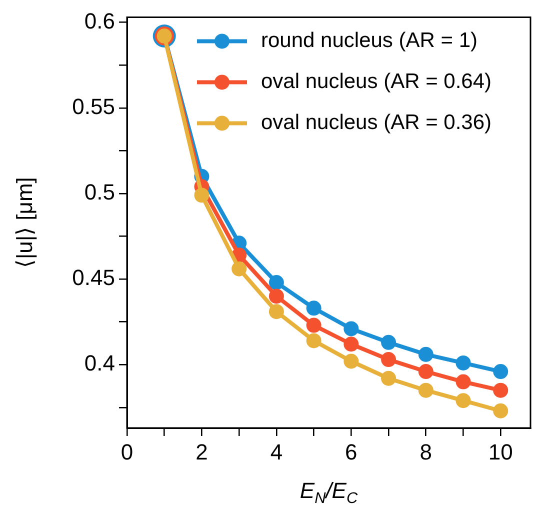  What do you see at coordinates (369, 40) in the screenshot?
I see `legend-label: round nucleus (AR = 1)` at bounding box center [369, 40].